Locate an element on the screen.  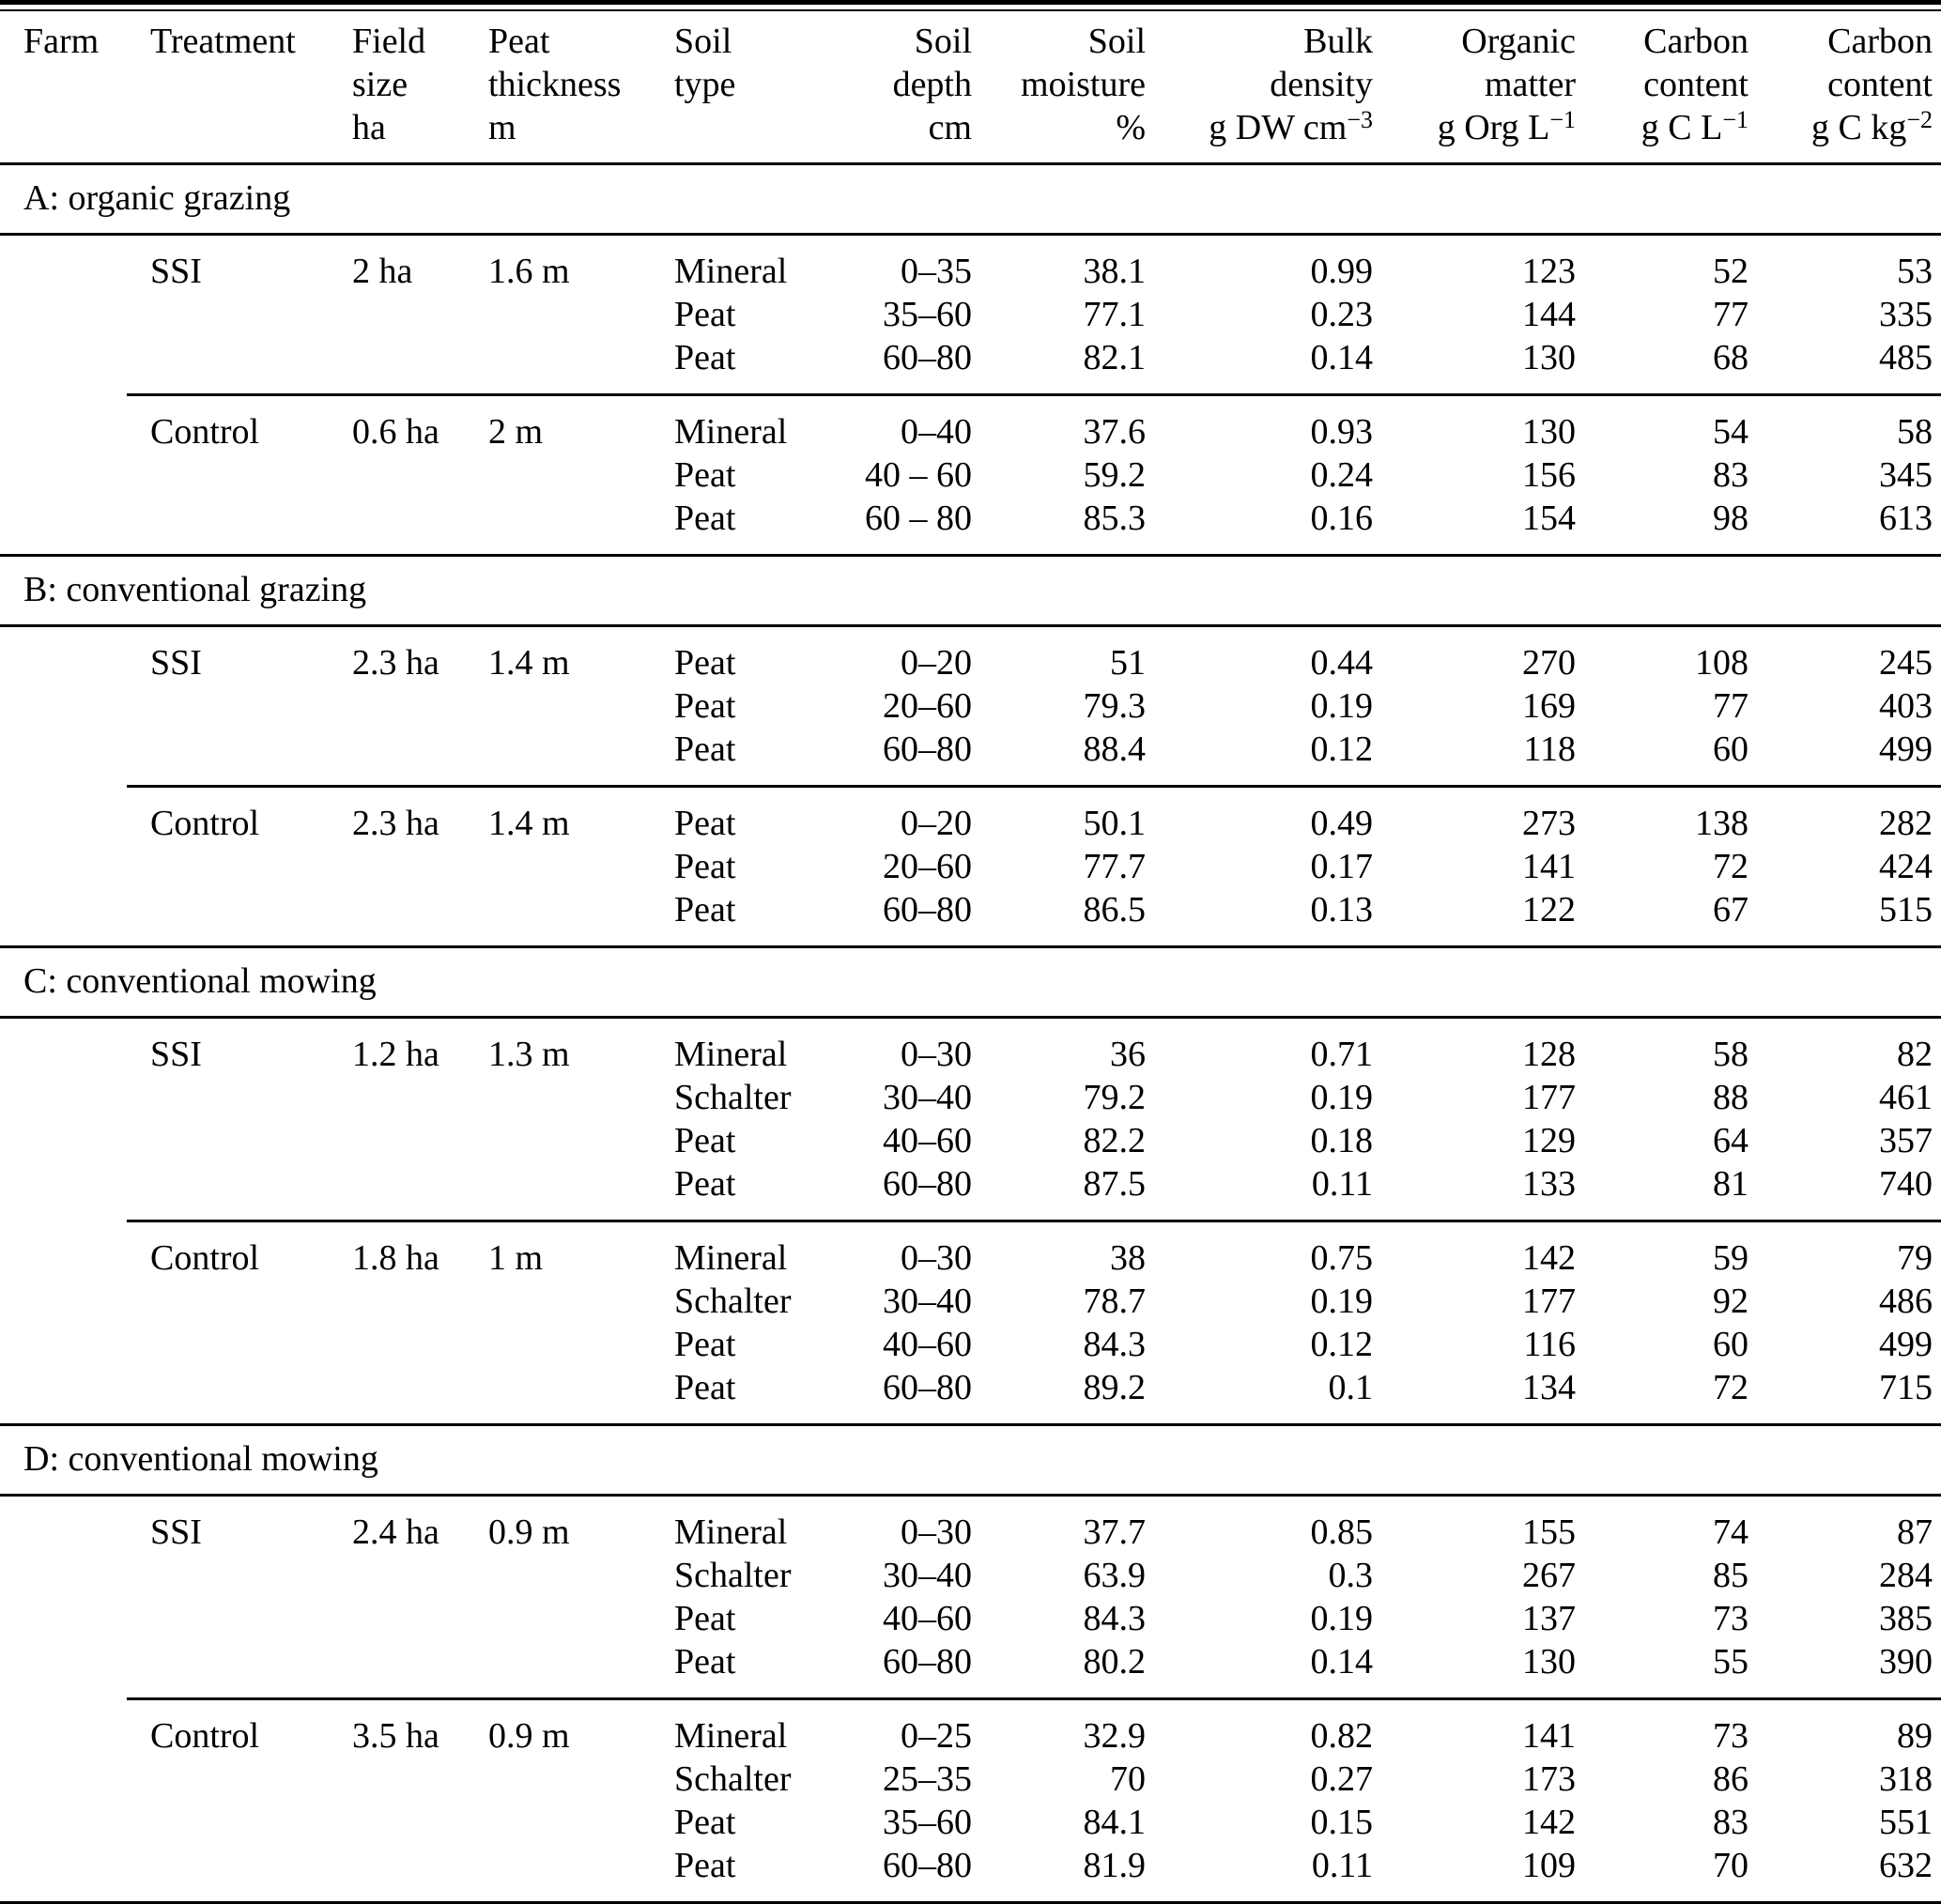
cell-soil_moisture: 85.3 is located at coordinates (1115, 518).